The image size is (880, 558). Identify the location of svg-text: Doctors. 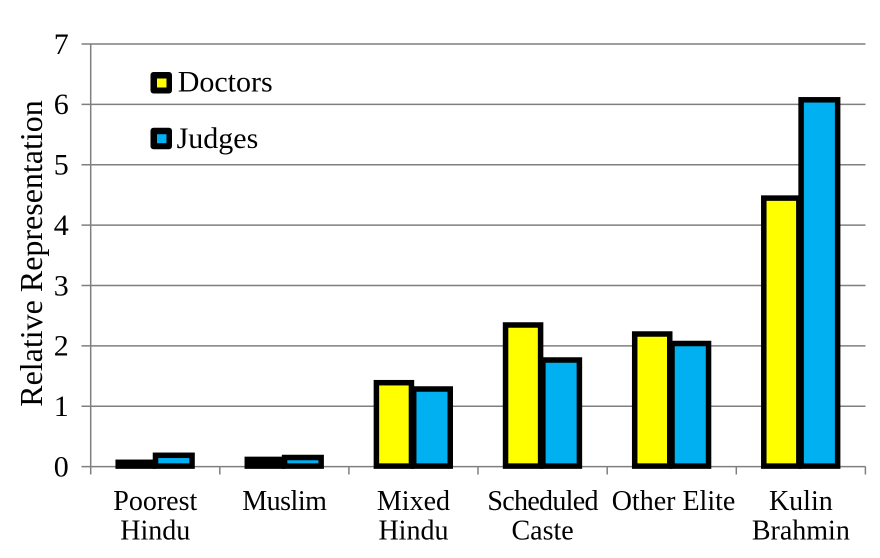
(225, 81).